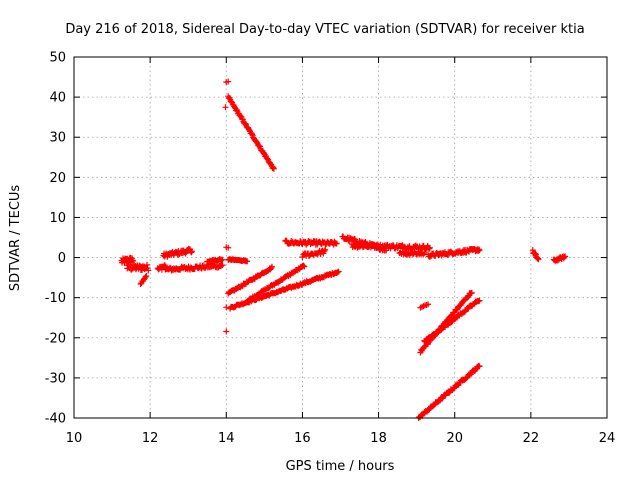 The height and width of the screenshot is (480, 640). Describe the element at coordinates (57, 138) in the screenshot. I see `y-tick-label: 30` at that location.